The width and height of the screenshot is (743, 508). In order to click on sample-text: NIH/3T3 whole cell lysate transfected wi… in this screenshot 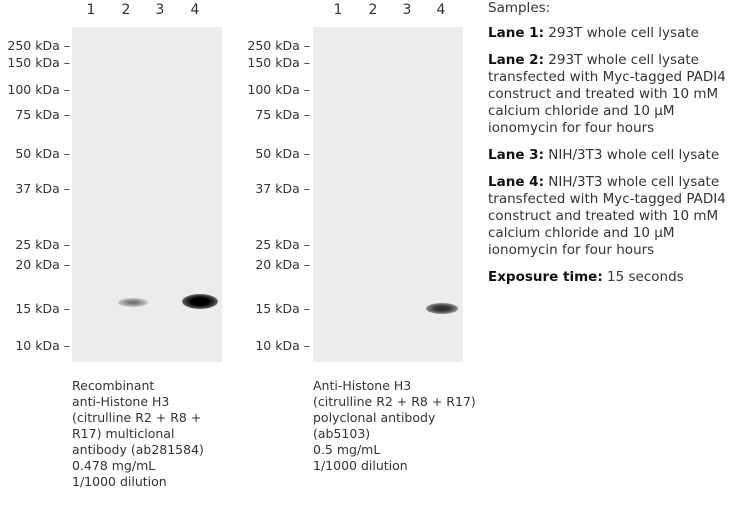, I will do `click(607, 216)`.